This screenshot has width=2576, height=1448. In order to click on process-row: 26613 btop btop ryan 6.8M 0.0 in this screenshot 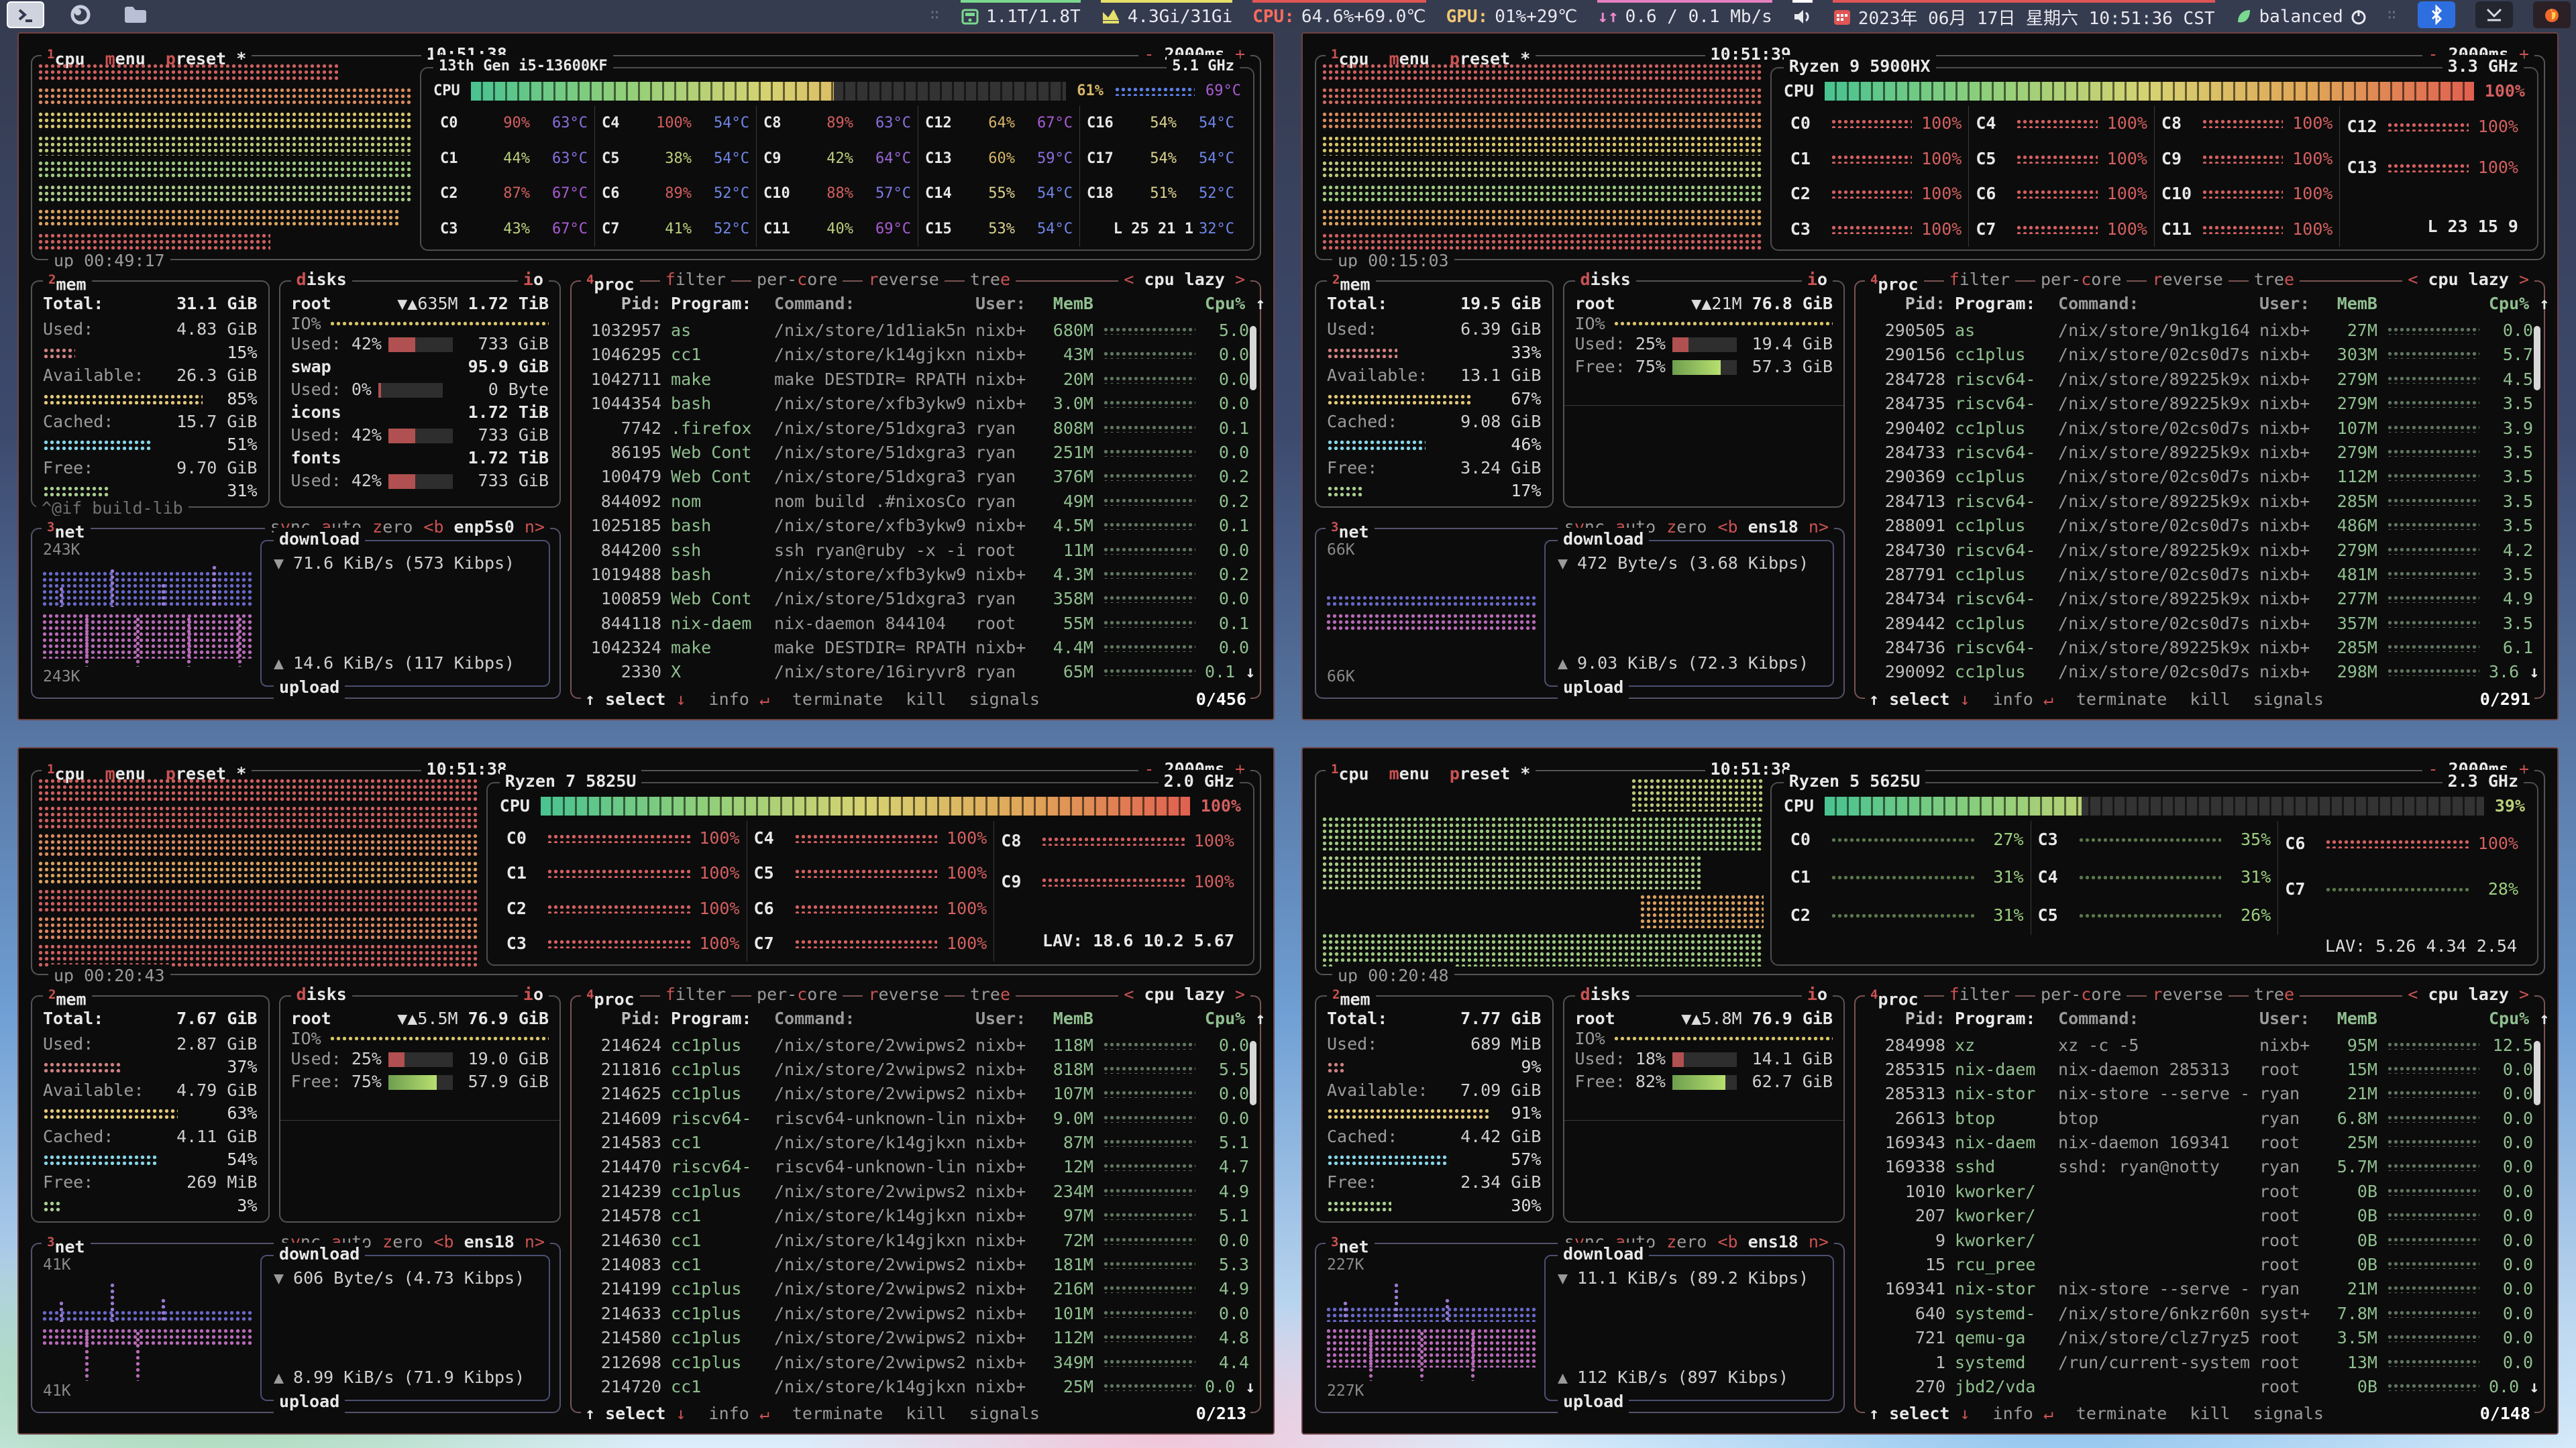, I will do `click(2199, 1118)`.